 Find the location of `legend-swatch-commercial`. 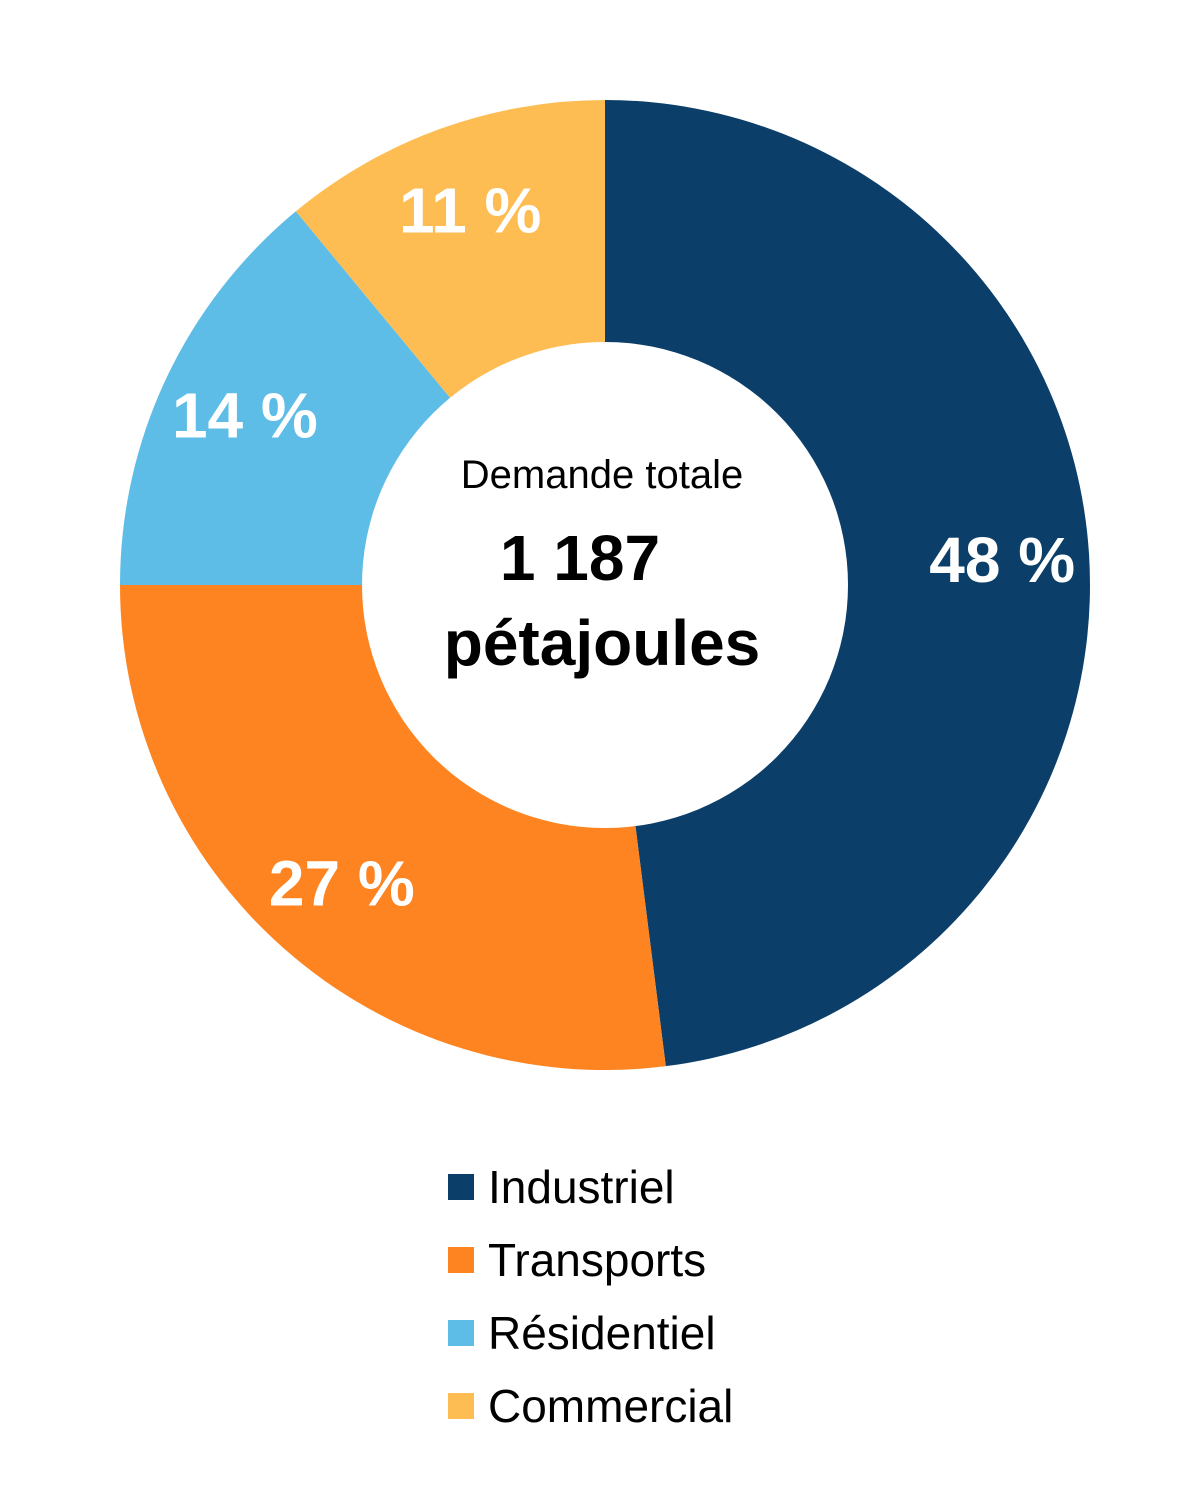

legend-swatch-commercial is located at coordinates (461, 1405).